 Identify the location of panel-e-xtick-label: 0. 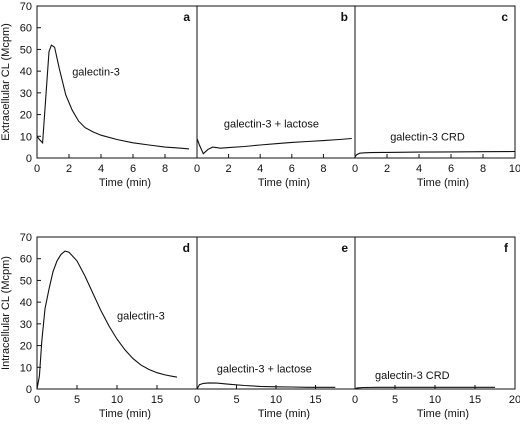
(197, 400).